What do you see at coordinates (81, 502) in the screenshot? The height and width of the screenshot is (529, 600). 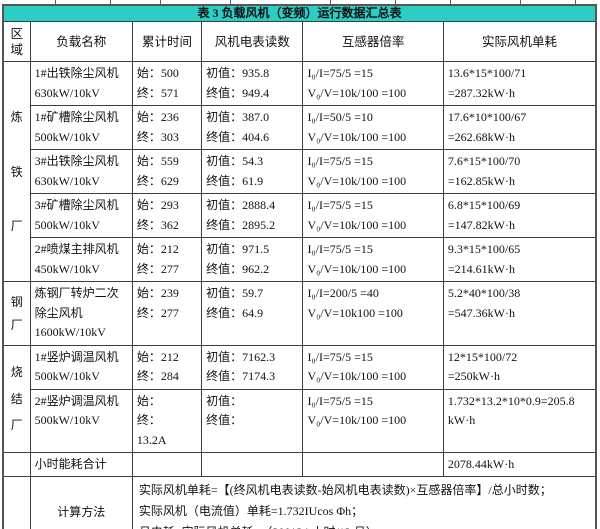 I see `method-label-cell: 计算方法` at bounding box center [81, 502].